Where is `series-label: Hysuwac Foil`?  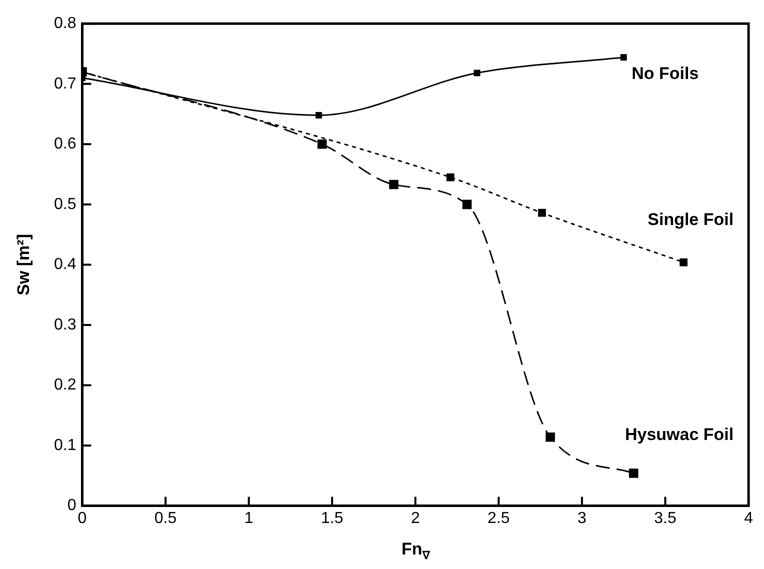 series-label: Hysuwac Foil is located at coordinates (679, 434).